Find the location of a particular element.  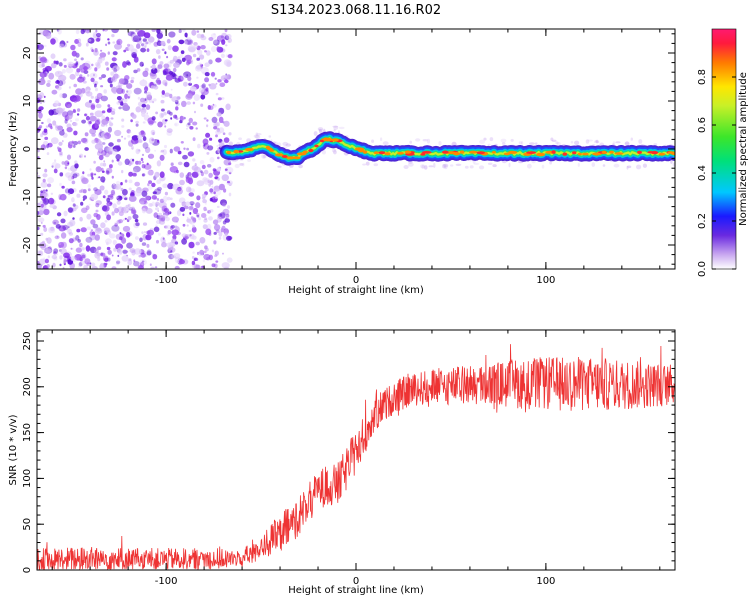

figure-title: S134.2023.068.11.16.R02 is located at coordinates (356, 10).